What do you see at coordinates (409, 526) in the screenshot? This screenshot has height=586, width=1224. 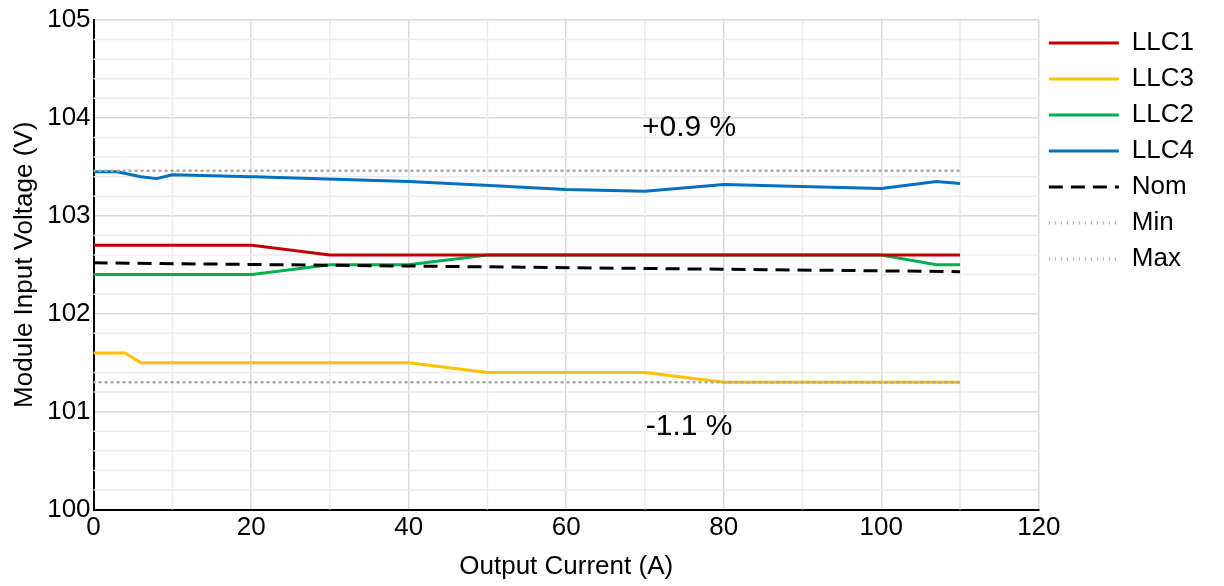 I see `x-tick-label: 40` at bounding box center [409, 526].